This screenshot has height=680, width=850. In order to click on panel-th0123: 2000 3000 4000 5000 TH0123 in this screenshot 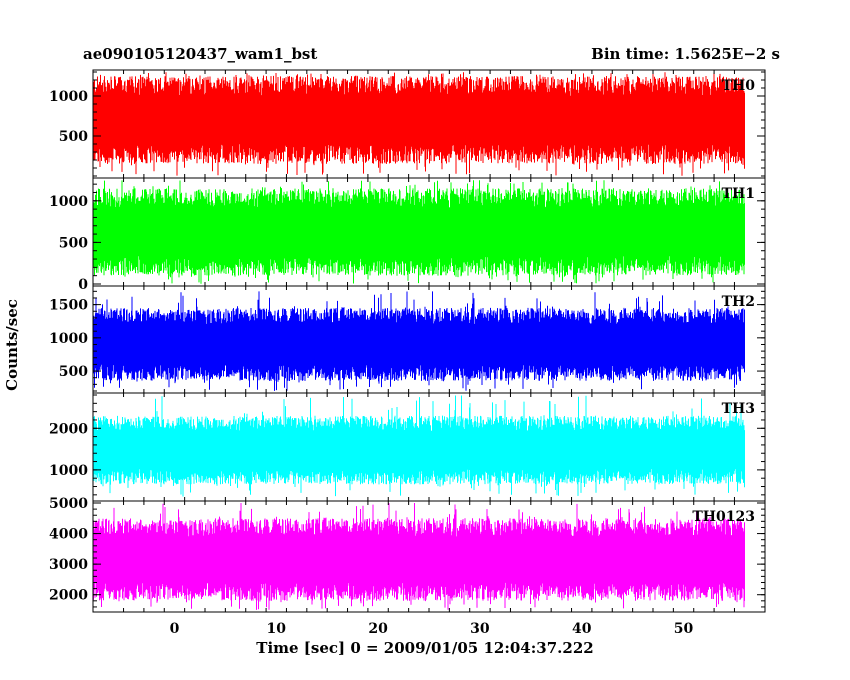, I will do `click(407, 554)`.